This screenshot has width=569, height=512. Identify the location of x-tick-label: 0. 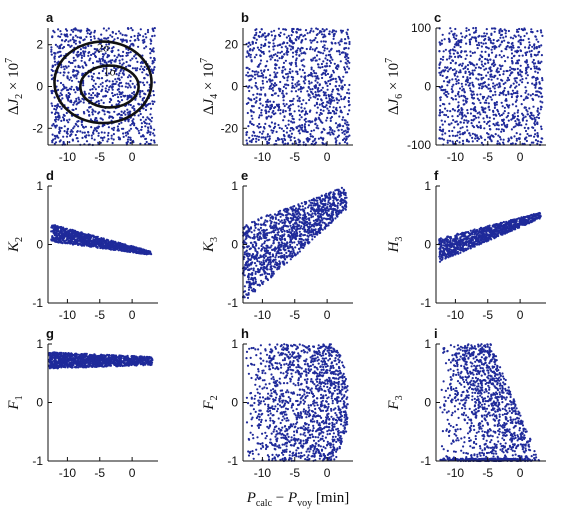
(132, 315).